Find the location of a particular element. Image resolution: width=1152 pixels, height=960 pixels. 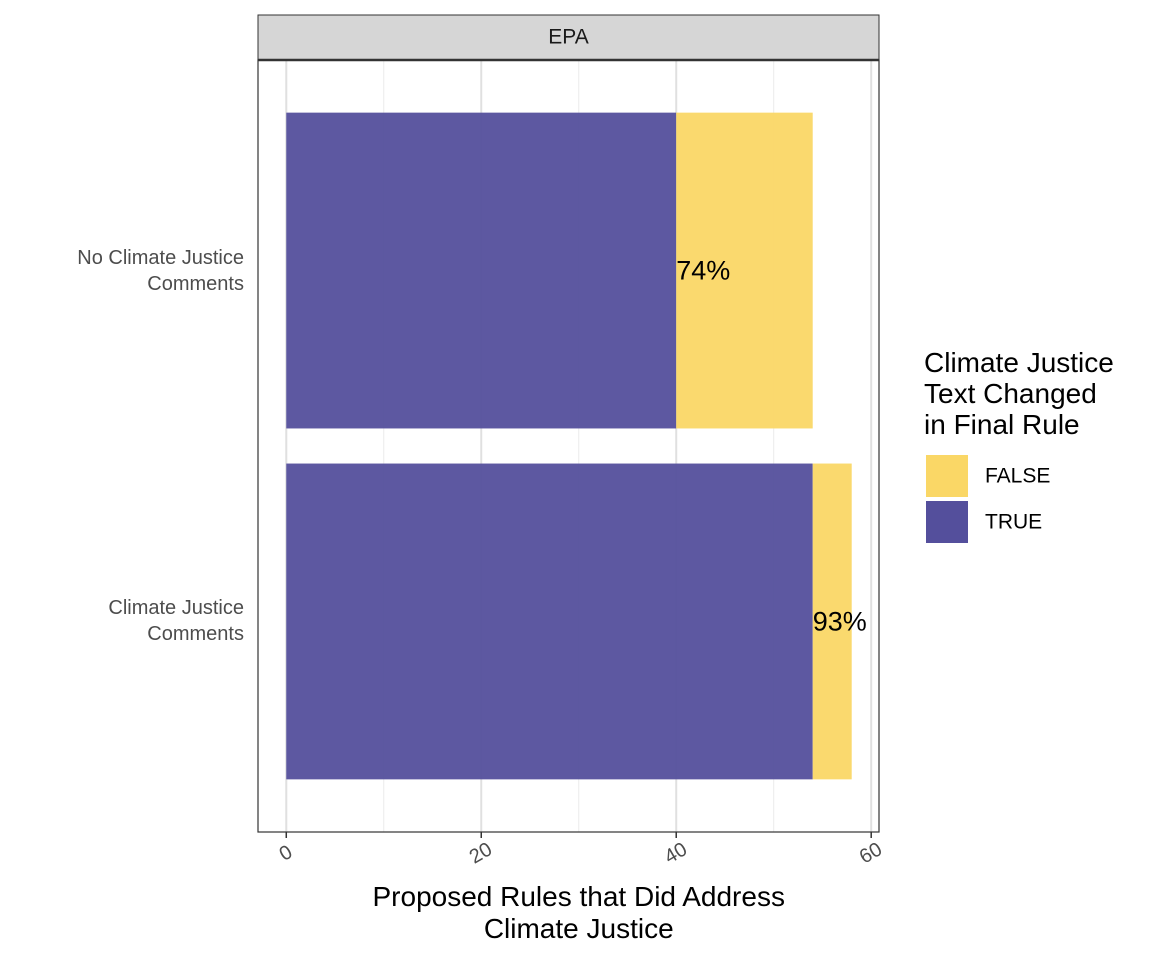

facet-strip is located at coordinates (568, 37).